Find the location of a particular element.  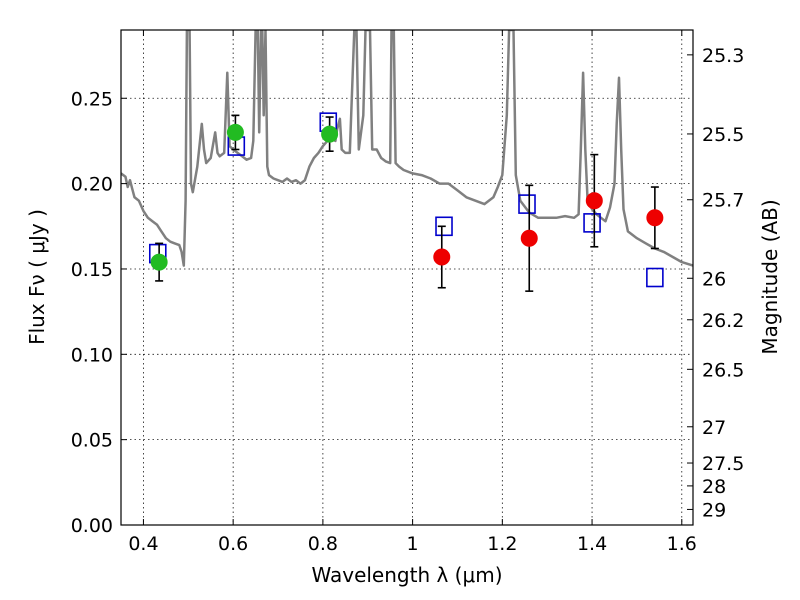

y-tick-label: 0.20 is located at coordinates (92, 185).